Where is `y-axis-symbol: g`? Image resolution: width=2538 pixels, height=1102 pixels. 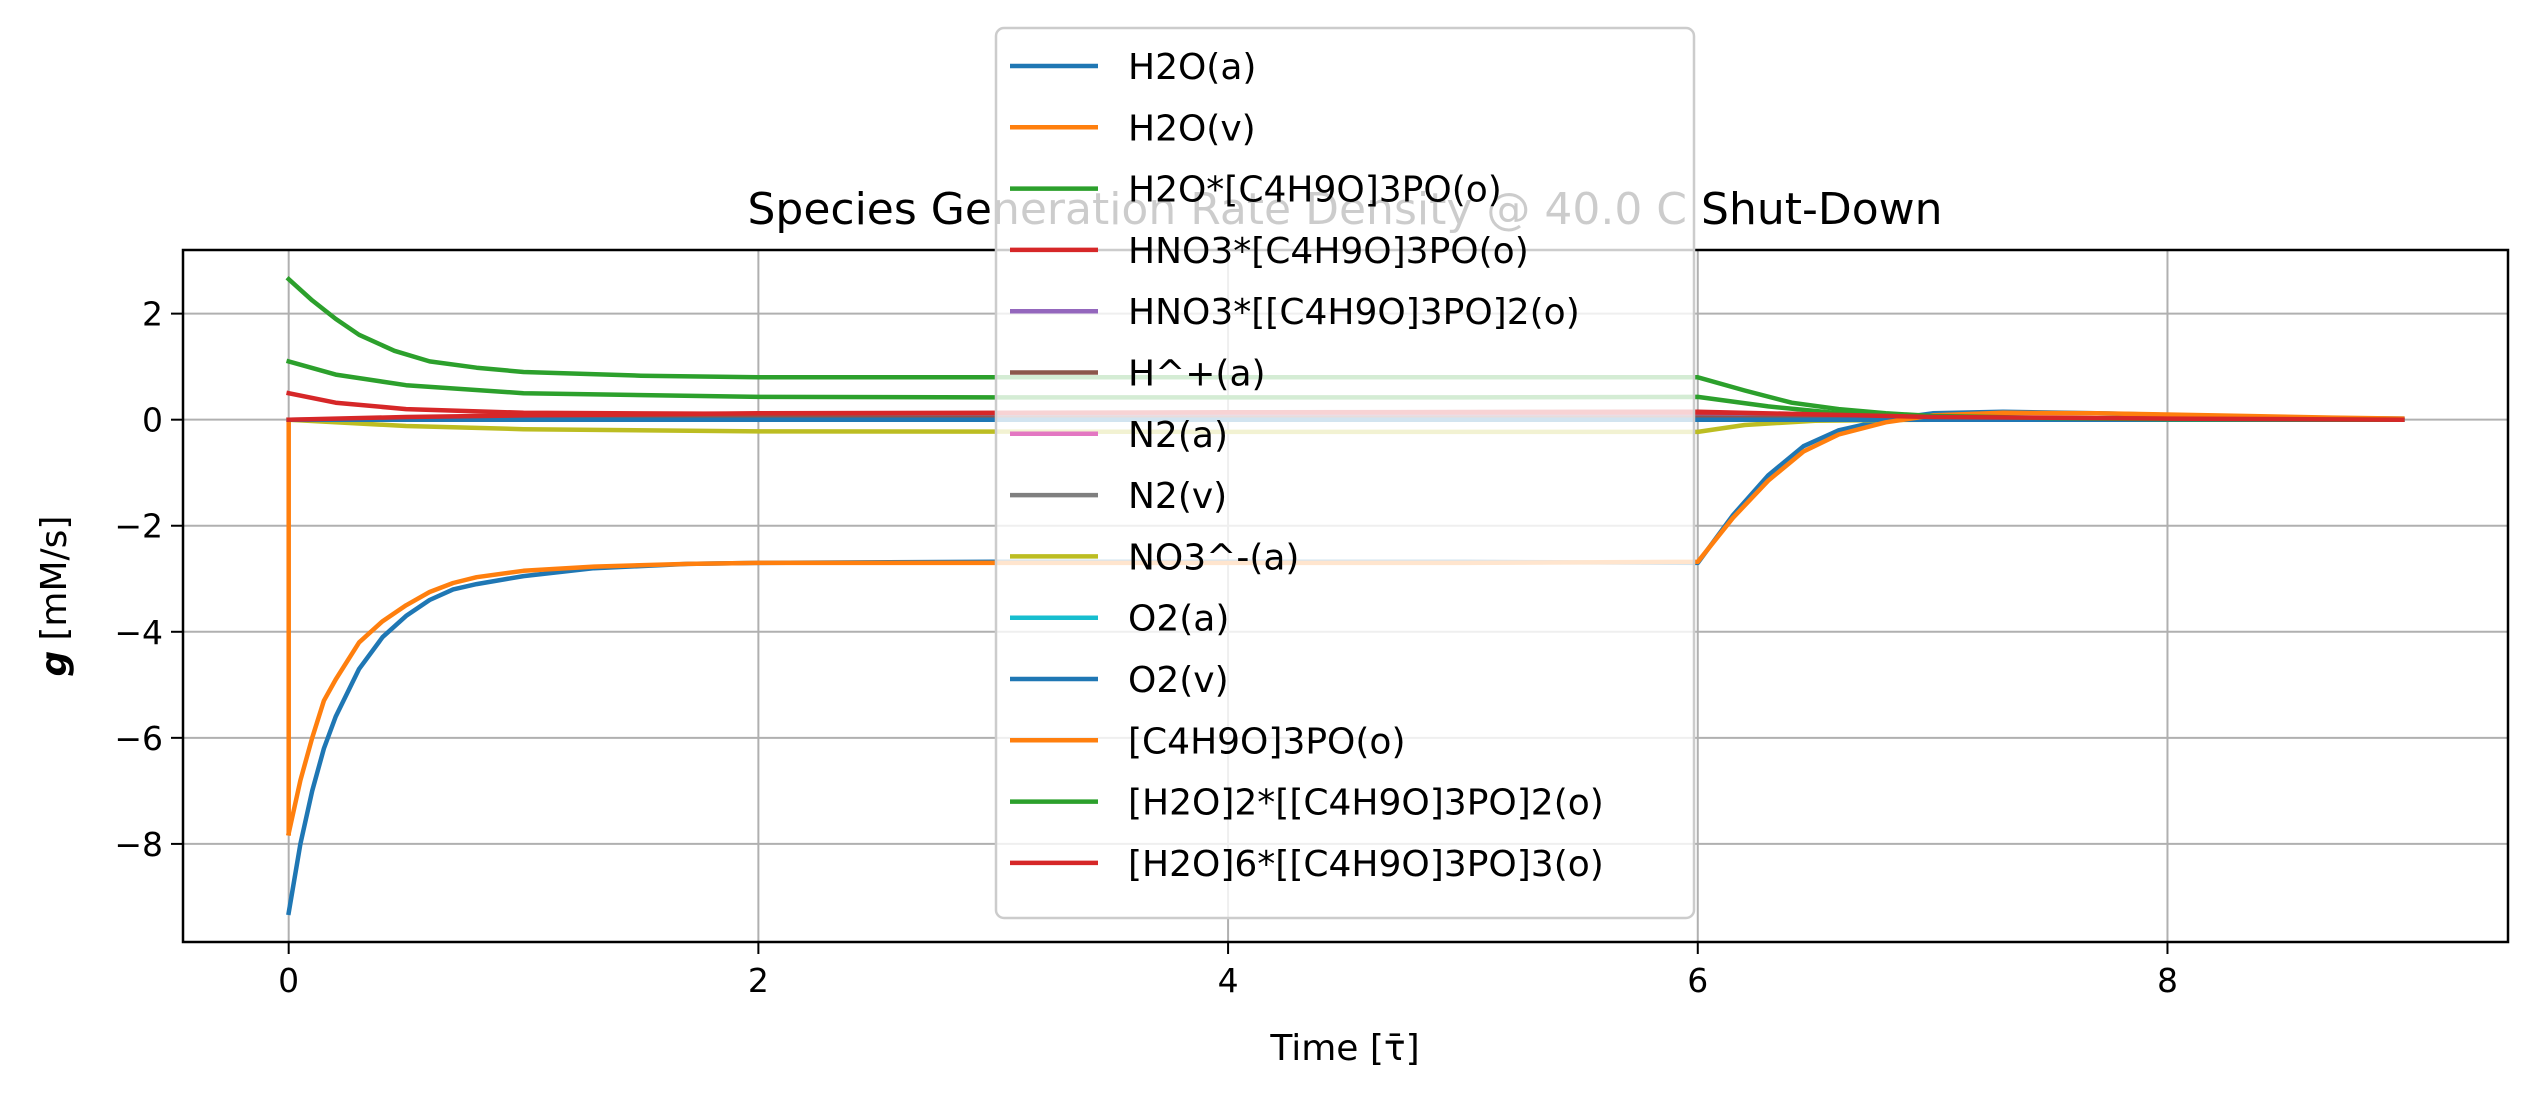 y-axis-symbol: g is located at coordinates (54, 664).